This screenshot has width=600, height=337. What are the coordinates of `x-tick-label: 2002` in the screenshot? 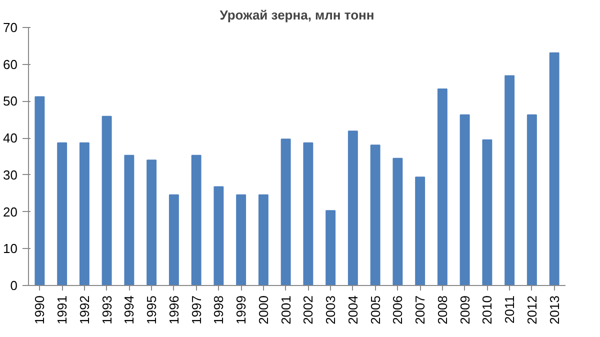 It's located at (308, 310).